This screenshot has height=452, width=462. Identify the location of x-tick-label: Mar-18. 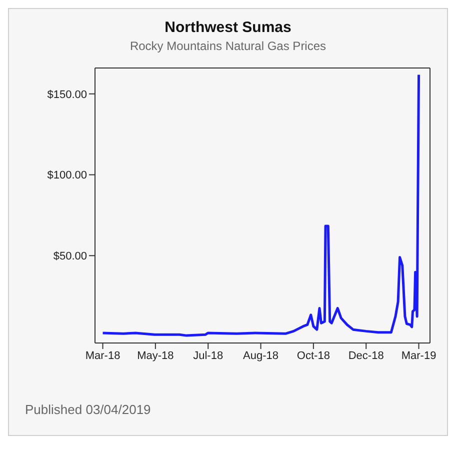
(102, 356).